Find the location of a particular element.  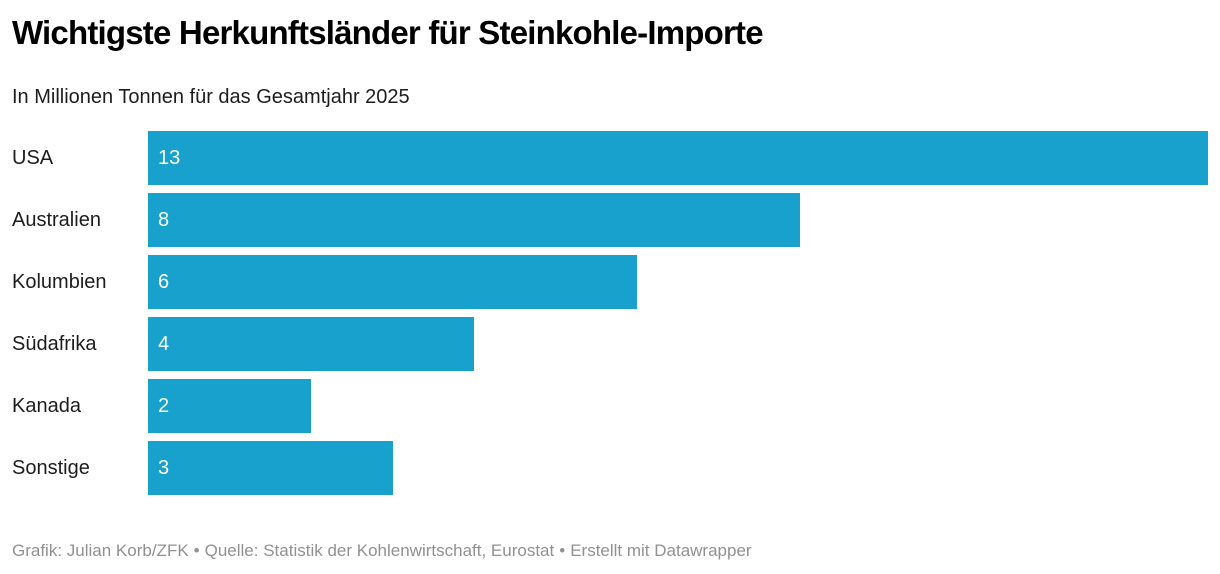

bar: 8 is located at coordinates (474, 220).